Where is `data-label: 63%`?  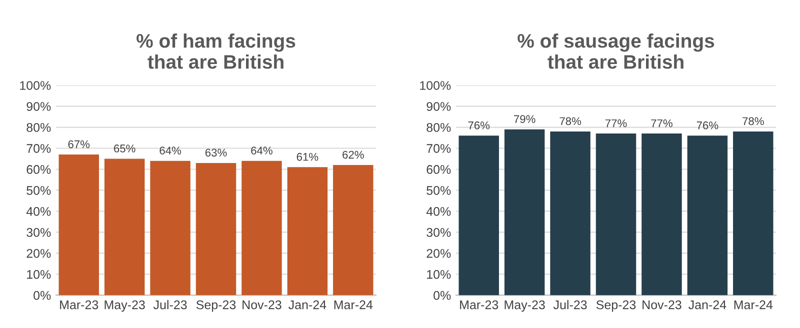 data-label: 63% is located at coordinates (216, 152).